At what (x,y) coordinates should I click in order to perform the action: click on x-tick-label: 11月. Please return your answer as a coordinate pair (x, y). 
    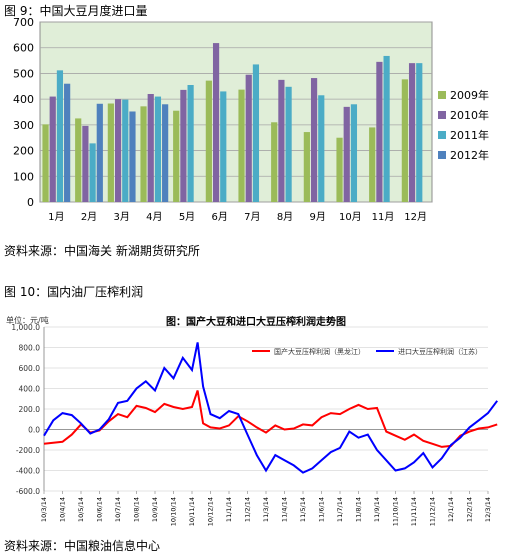
    Looking at the image, I should click on (383, 217).